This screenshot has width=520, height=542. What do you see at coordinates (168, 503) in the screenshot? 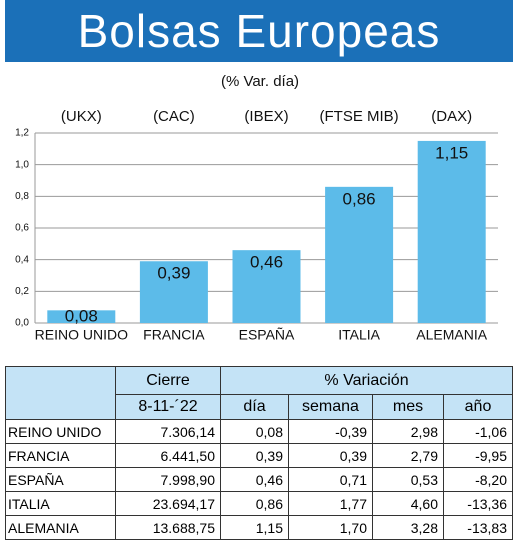
I see `table-cell: 23.694,17` at bounding box center [168, 503].